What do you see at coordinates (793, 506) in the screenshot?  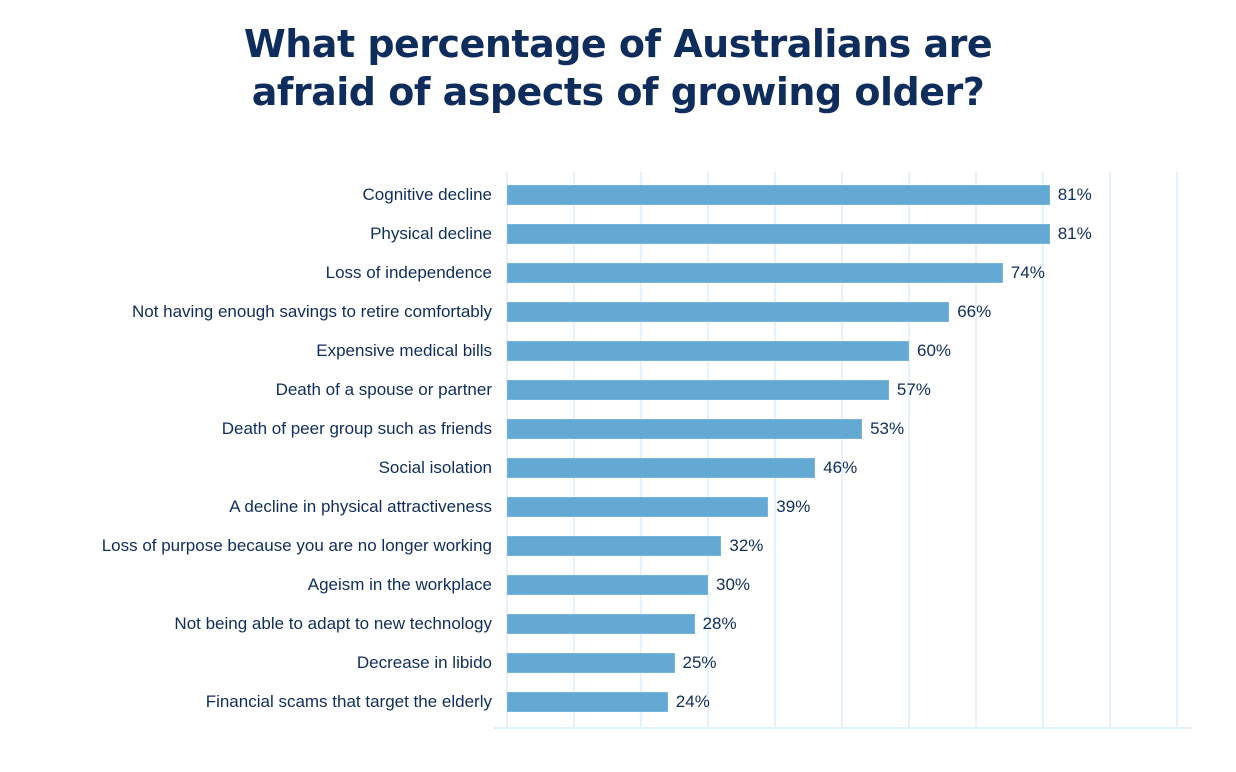 I see `value-label: 39%` at bounding box center [793, 506].